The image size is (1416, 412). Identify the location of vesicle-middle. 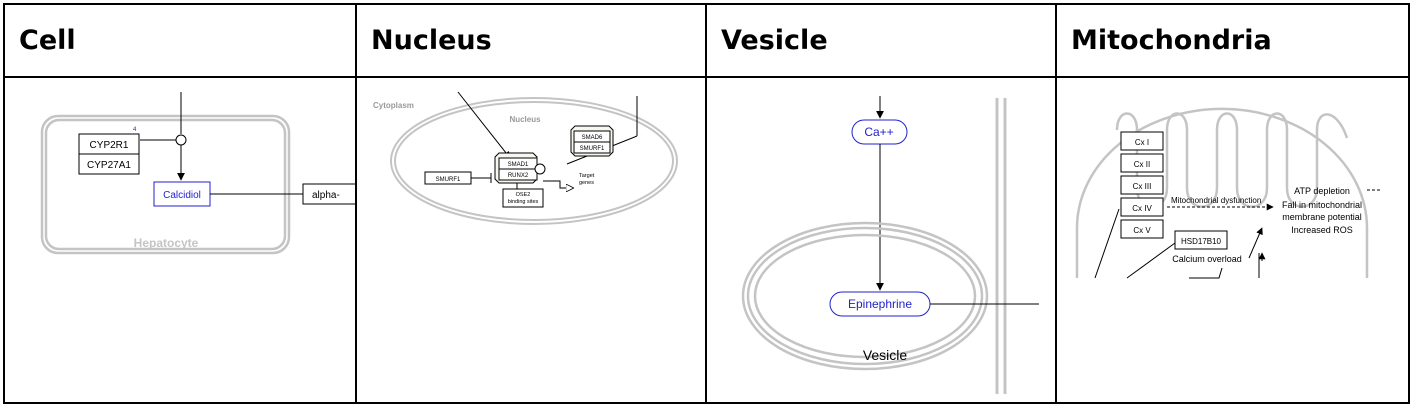
(865, 296).